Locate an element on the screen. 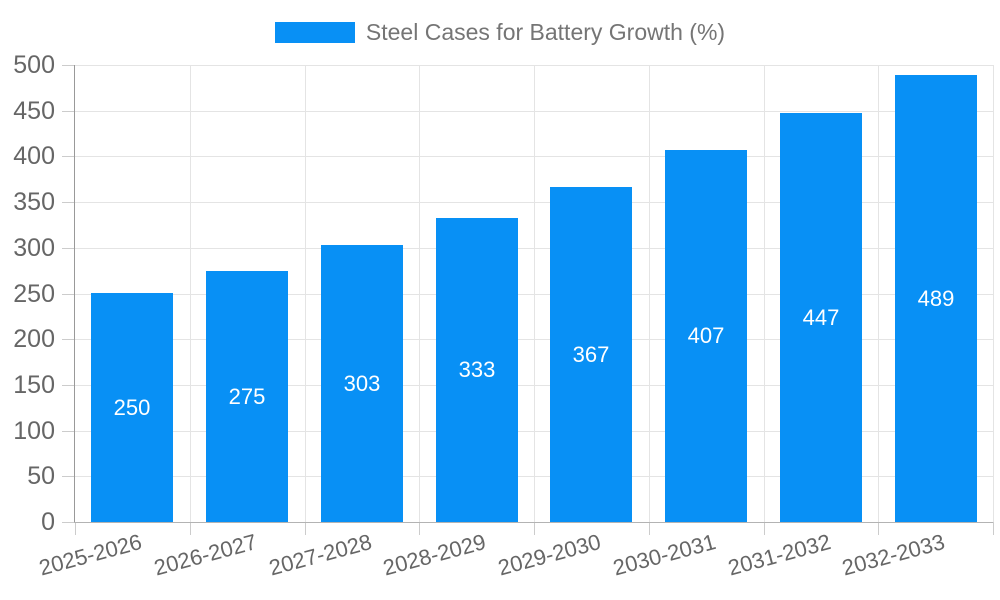 This screenshot has width=1000, height=600. bar-value-label: 250 is located at coordinates (132, 407).